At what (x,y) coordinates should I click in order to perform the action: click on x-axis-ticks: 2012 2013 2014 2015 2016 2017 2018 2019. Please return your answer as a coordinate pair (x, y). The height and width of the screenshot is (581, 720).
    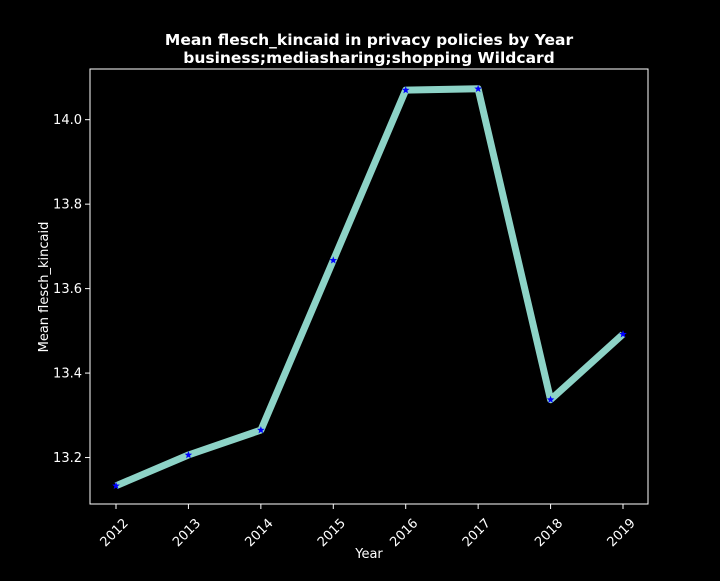
    Looking at the image, I should click on (368, 527).